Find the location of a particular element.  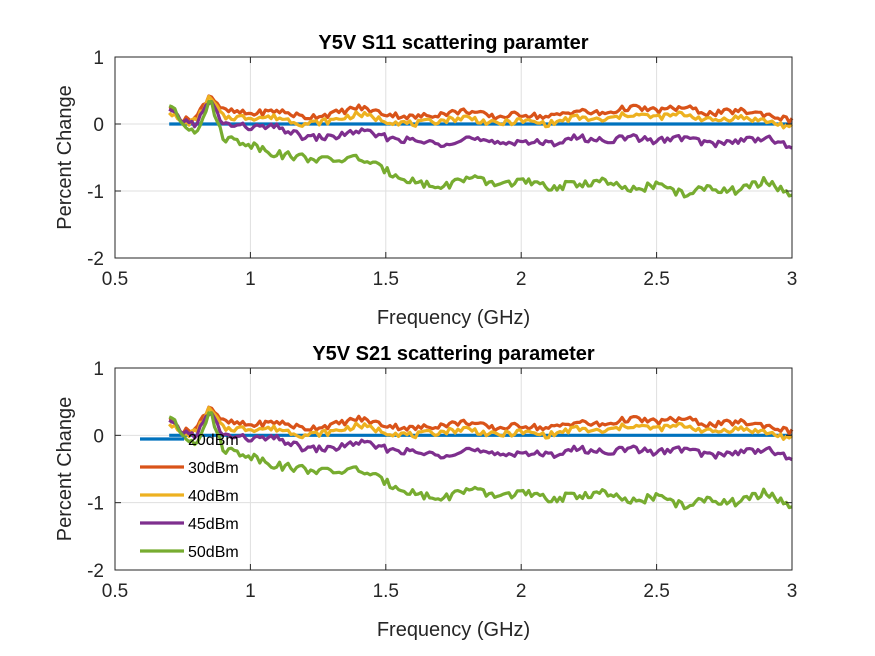

legend: 20dBm 30dBm 40dBm 45dBm 50dBm is located at coordinates (189, 496).